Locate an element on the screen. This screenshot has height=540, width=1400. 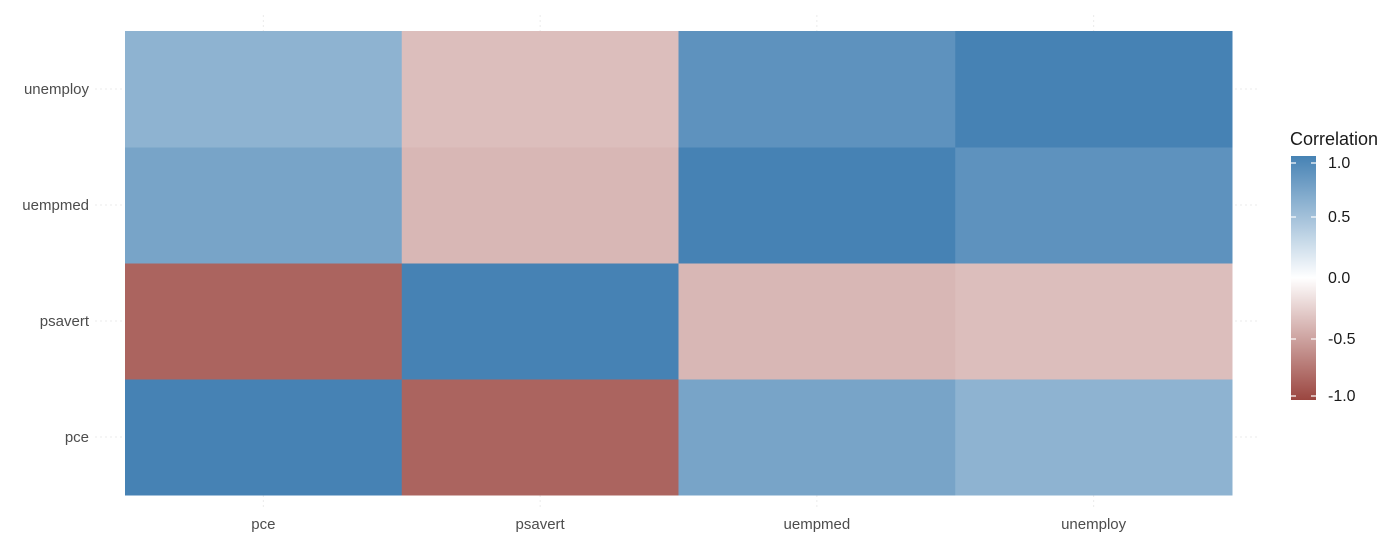
heatmap-cell-unemploy-unemploy is located at coordinates (1094, 89).